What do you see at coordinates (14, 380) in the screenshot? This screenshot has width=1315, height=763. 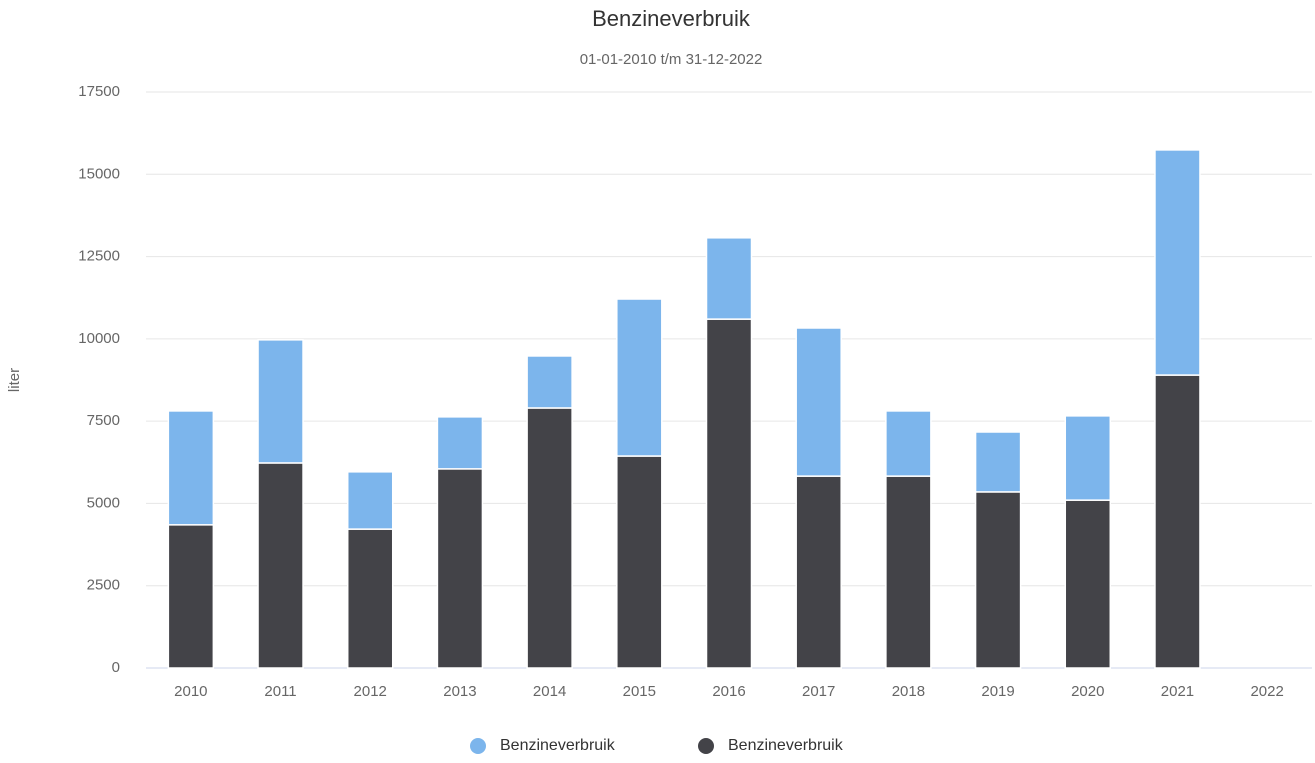 I see `y-axis-label: liter` at bounding box center [14, 380].